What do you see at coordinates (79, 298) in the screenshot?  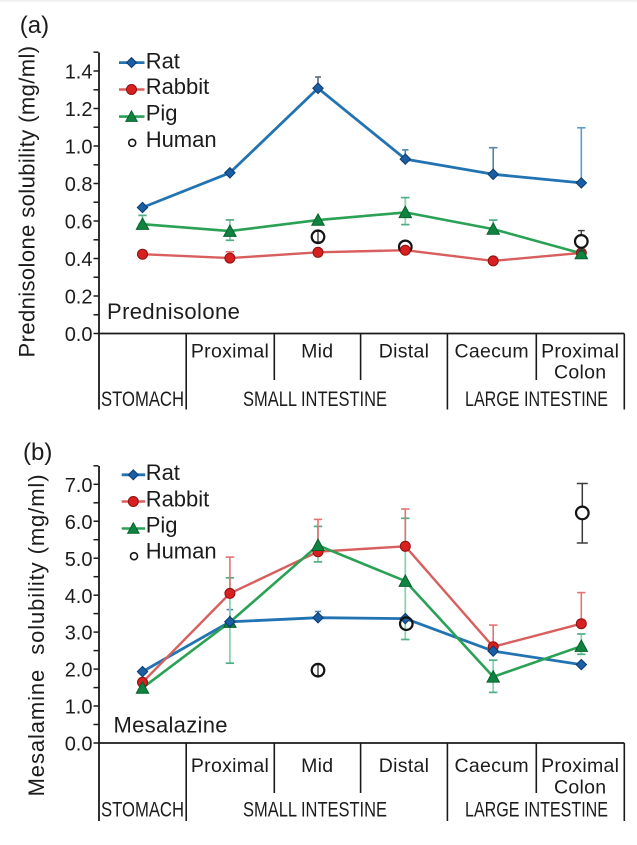 I see `svg-text: 0.2` at bounding box center [79, 298].